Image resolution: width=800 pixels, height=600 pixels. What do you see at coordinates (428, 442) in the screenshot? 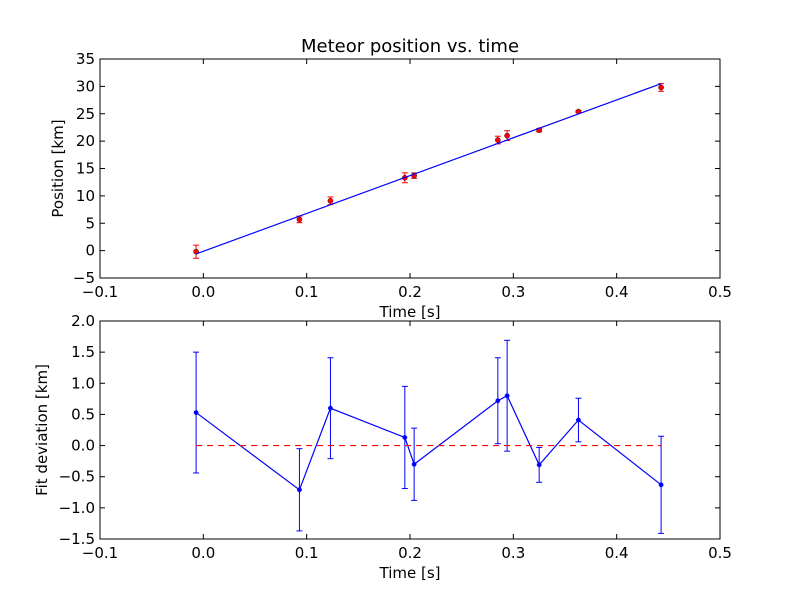
I see `deviation-line` at bounding box center [428, 442].